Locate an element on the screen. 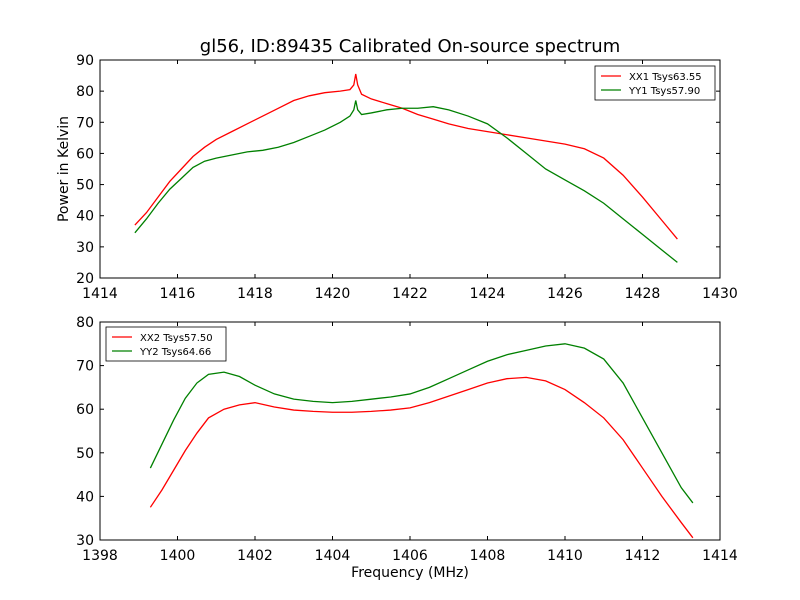  x-tick-label: 1428 is located at coordinates (643, 294).